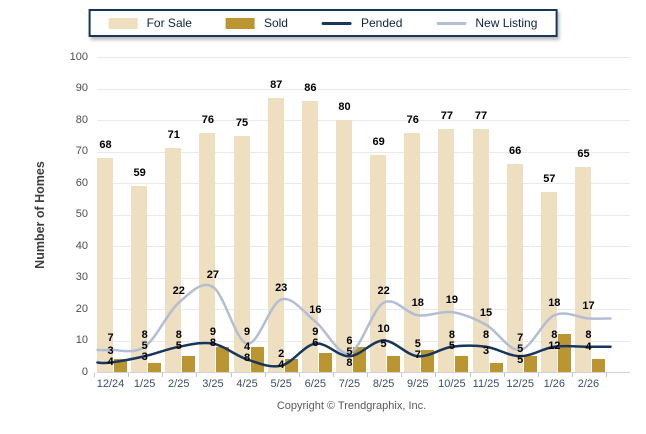 This screenshot has width=646, height=434. What do you see at coordinates (349, 341) in the screenshot?
I see `new-listing-value-label: 6` at bounding box center [349, 341].